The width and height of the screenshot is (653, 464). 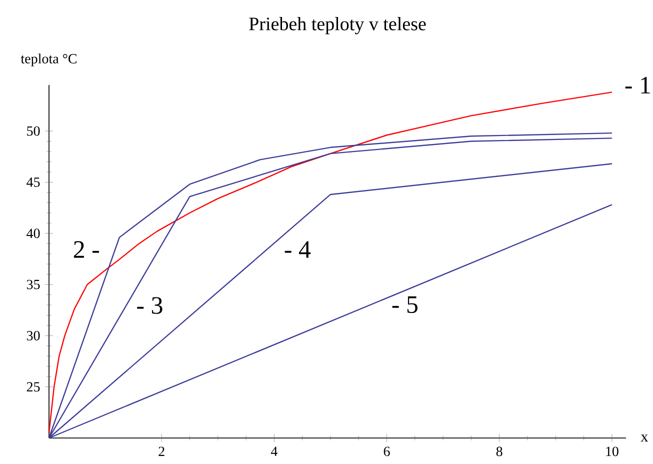 What do you see at coordinates (33, 335) in the screenshot?
I see `y-tick-label: 30` at bounding box center [33, 335].